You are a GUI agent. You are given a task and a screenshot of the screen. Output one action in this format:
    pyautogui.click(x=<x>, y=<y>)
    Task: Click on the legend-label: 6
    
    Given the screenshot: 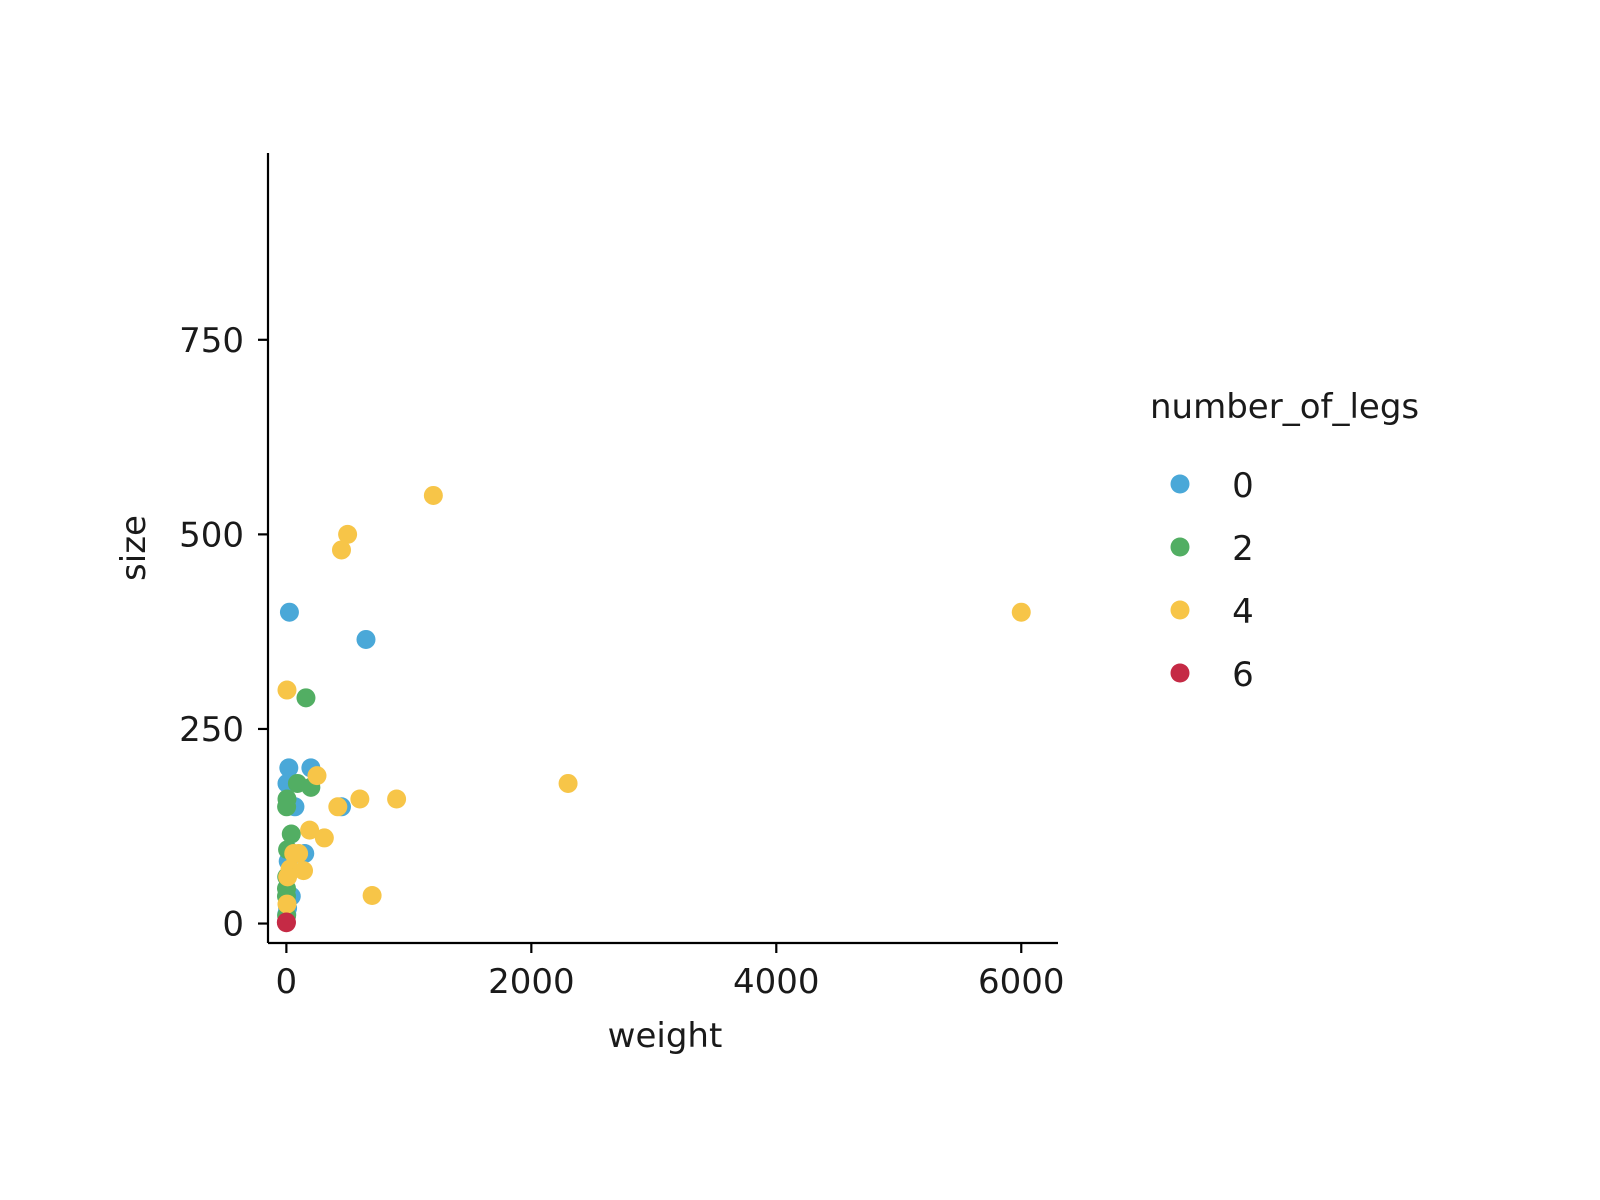 What is the action you would take?
    pyautogui.click(x=1243, y=675)
    